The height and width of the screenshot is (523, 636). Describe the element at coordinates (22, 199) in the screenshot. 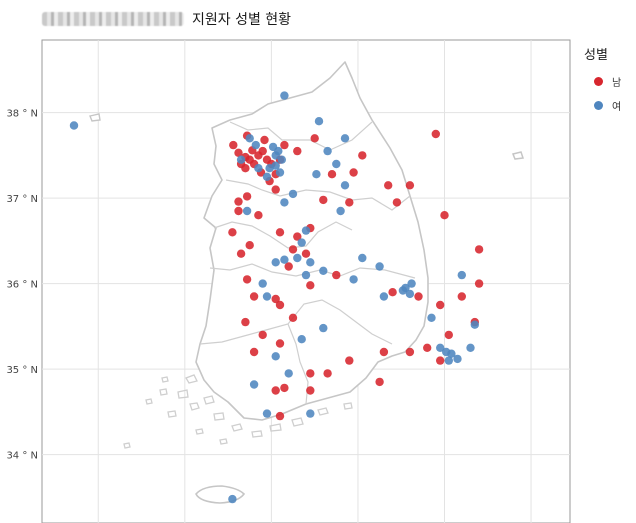

I see `y-tick-label: 37 ° N` at that location.